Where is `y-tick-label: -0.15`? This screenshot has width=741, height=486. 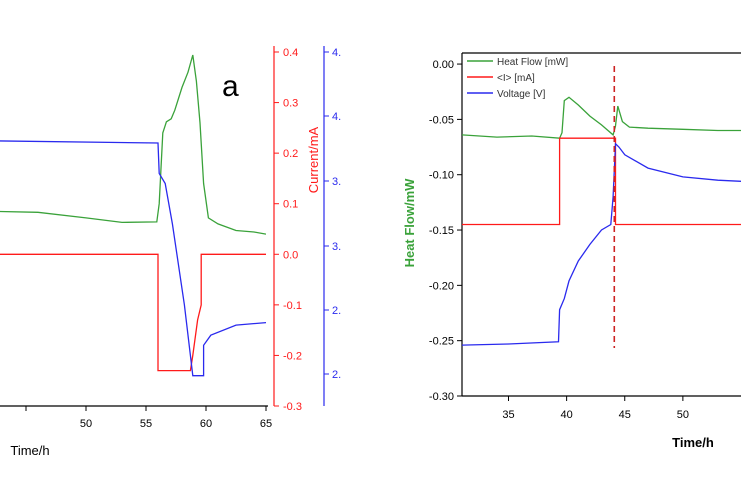 y-tick-label: -0.15 is located at coordinates (441, 231).